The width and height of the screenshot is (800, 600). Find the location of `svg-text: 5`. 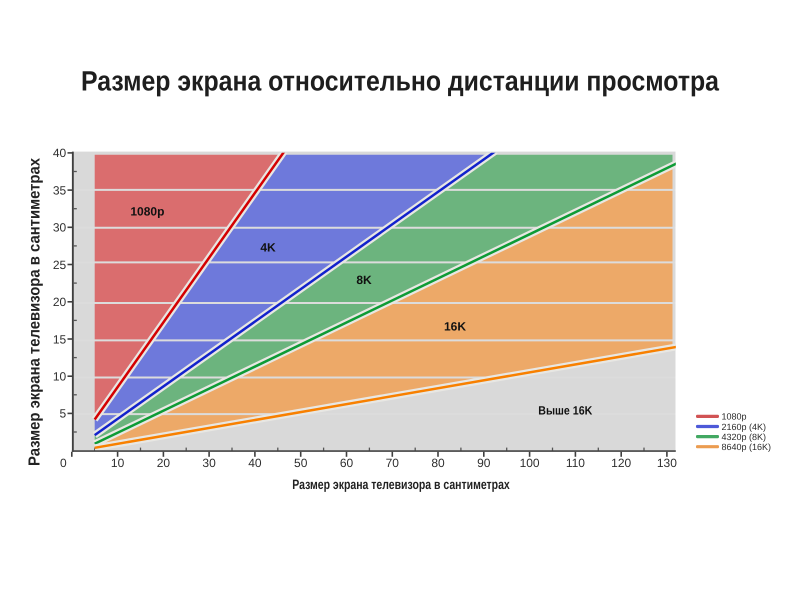

svg-text: 5 is located at coordinates (63, 414).